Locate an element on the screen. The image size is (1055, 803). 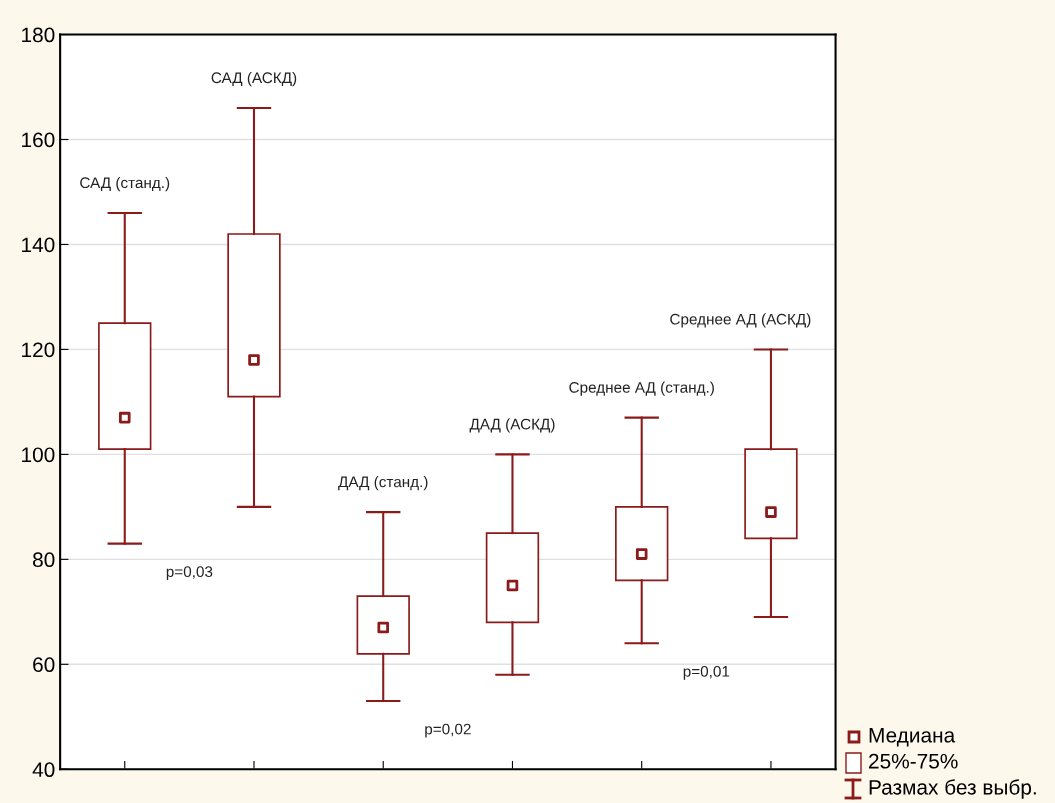
y-tick-label: 180 is located at coordinates (38, 35).